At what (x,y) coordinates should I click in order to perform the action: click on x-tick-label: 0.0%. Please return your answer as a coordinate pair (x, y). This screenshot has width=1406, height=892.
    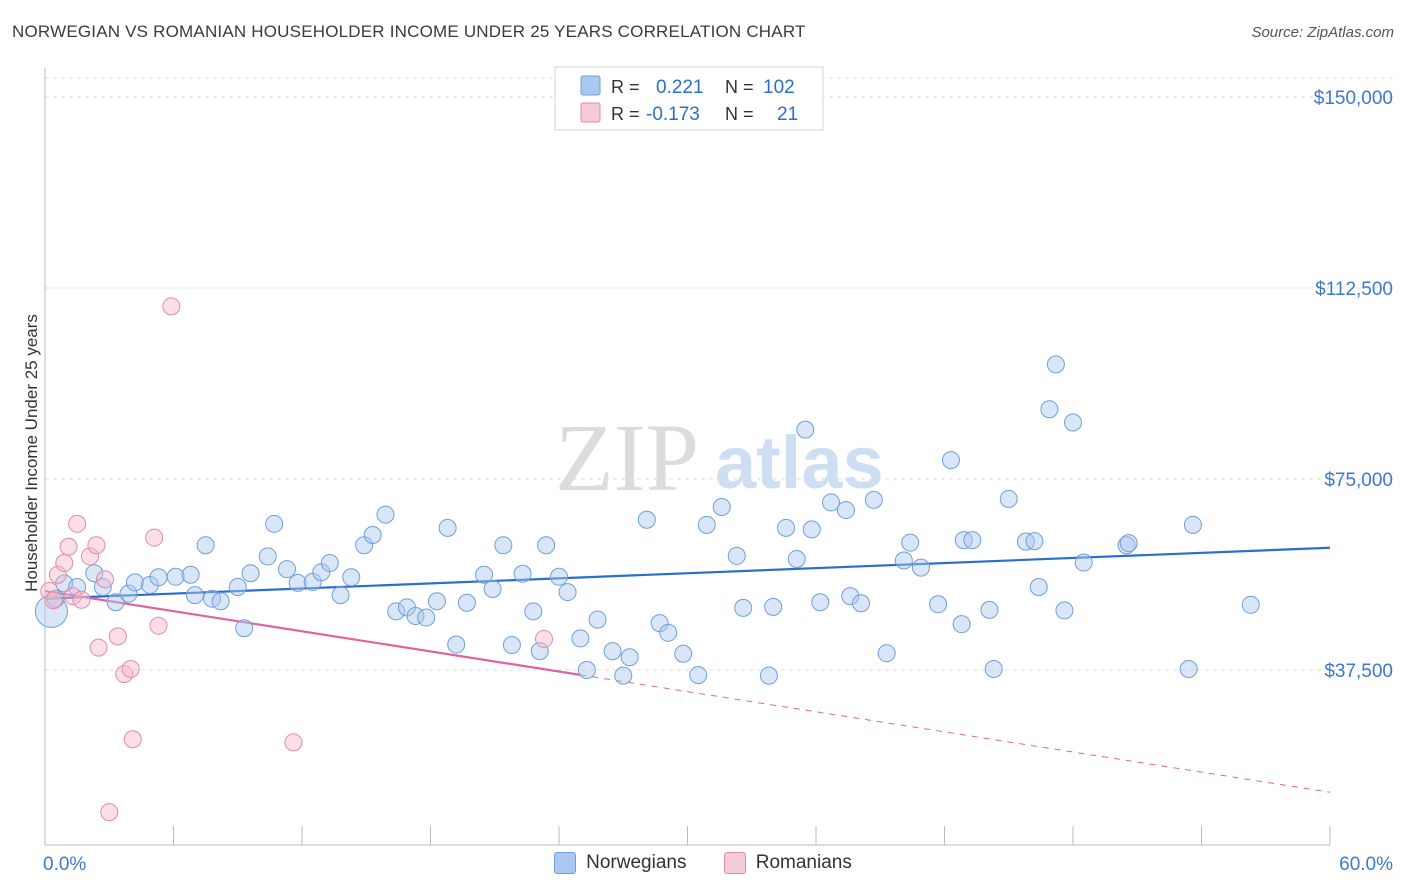
    Looking at the image, I should click on (64, 864).